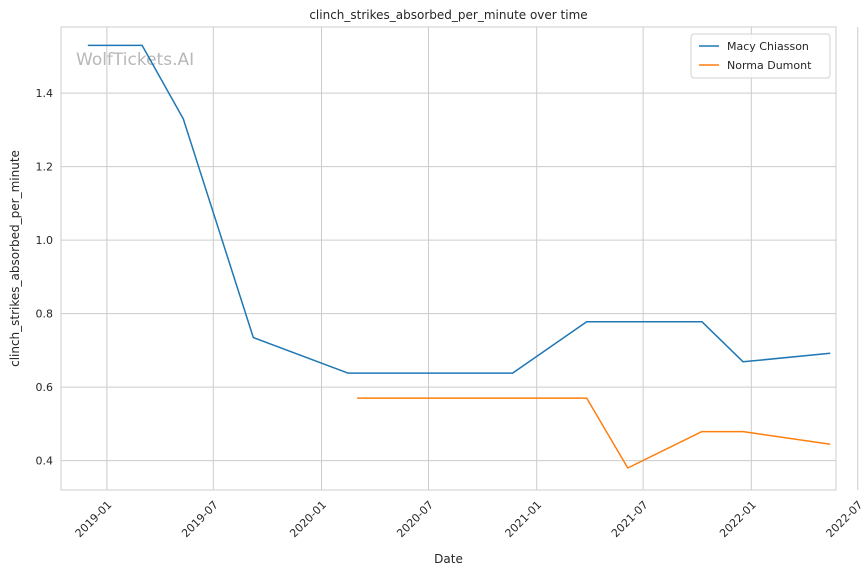 This screenshot has width=863, height=575. What do you see at coordinates (45, 314) in the screenshot?
I see `y-tick-label: 0.8` at bounding box center [45, 314].